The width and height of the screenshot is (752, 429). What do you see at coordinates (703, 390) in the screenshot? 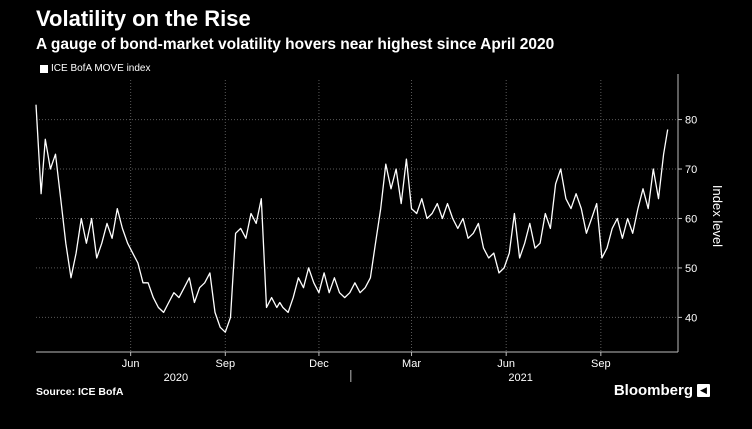
I see `brand-speaker-icon: ◀` at bounding box center [703, 390].